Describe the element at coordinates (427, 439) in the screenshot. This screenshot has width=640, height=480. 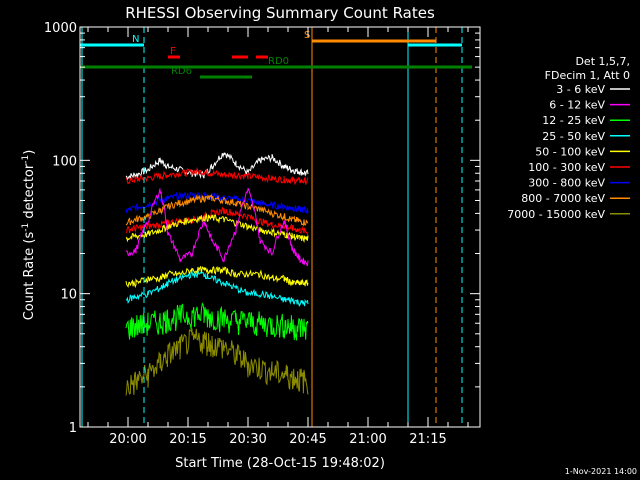
I see `x-tick-label: 21:15` at that location.